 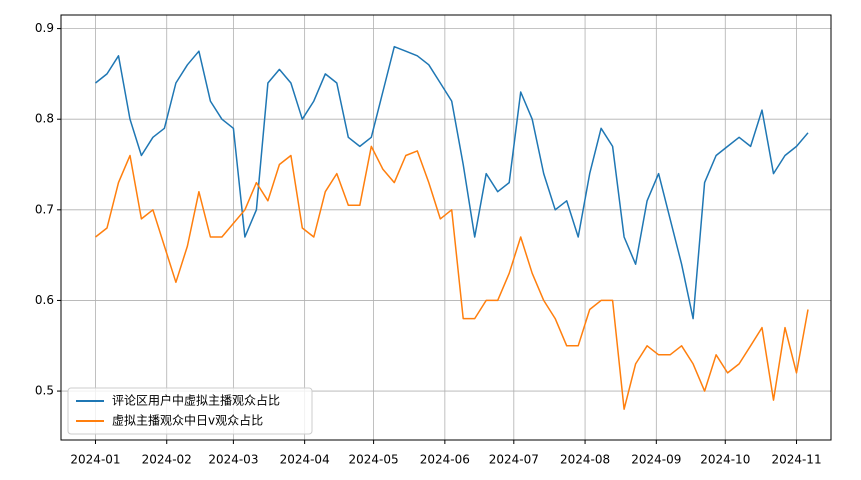 I want to click on x-tick-label: 2024-05, so click(x=374, y=460).